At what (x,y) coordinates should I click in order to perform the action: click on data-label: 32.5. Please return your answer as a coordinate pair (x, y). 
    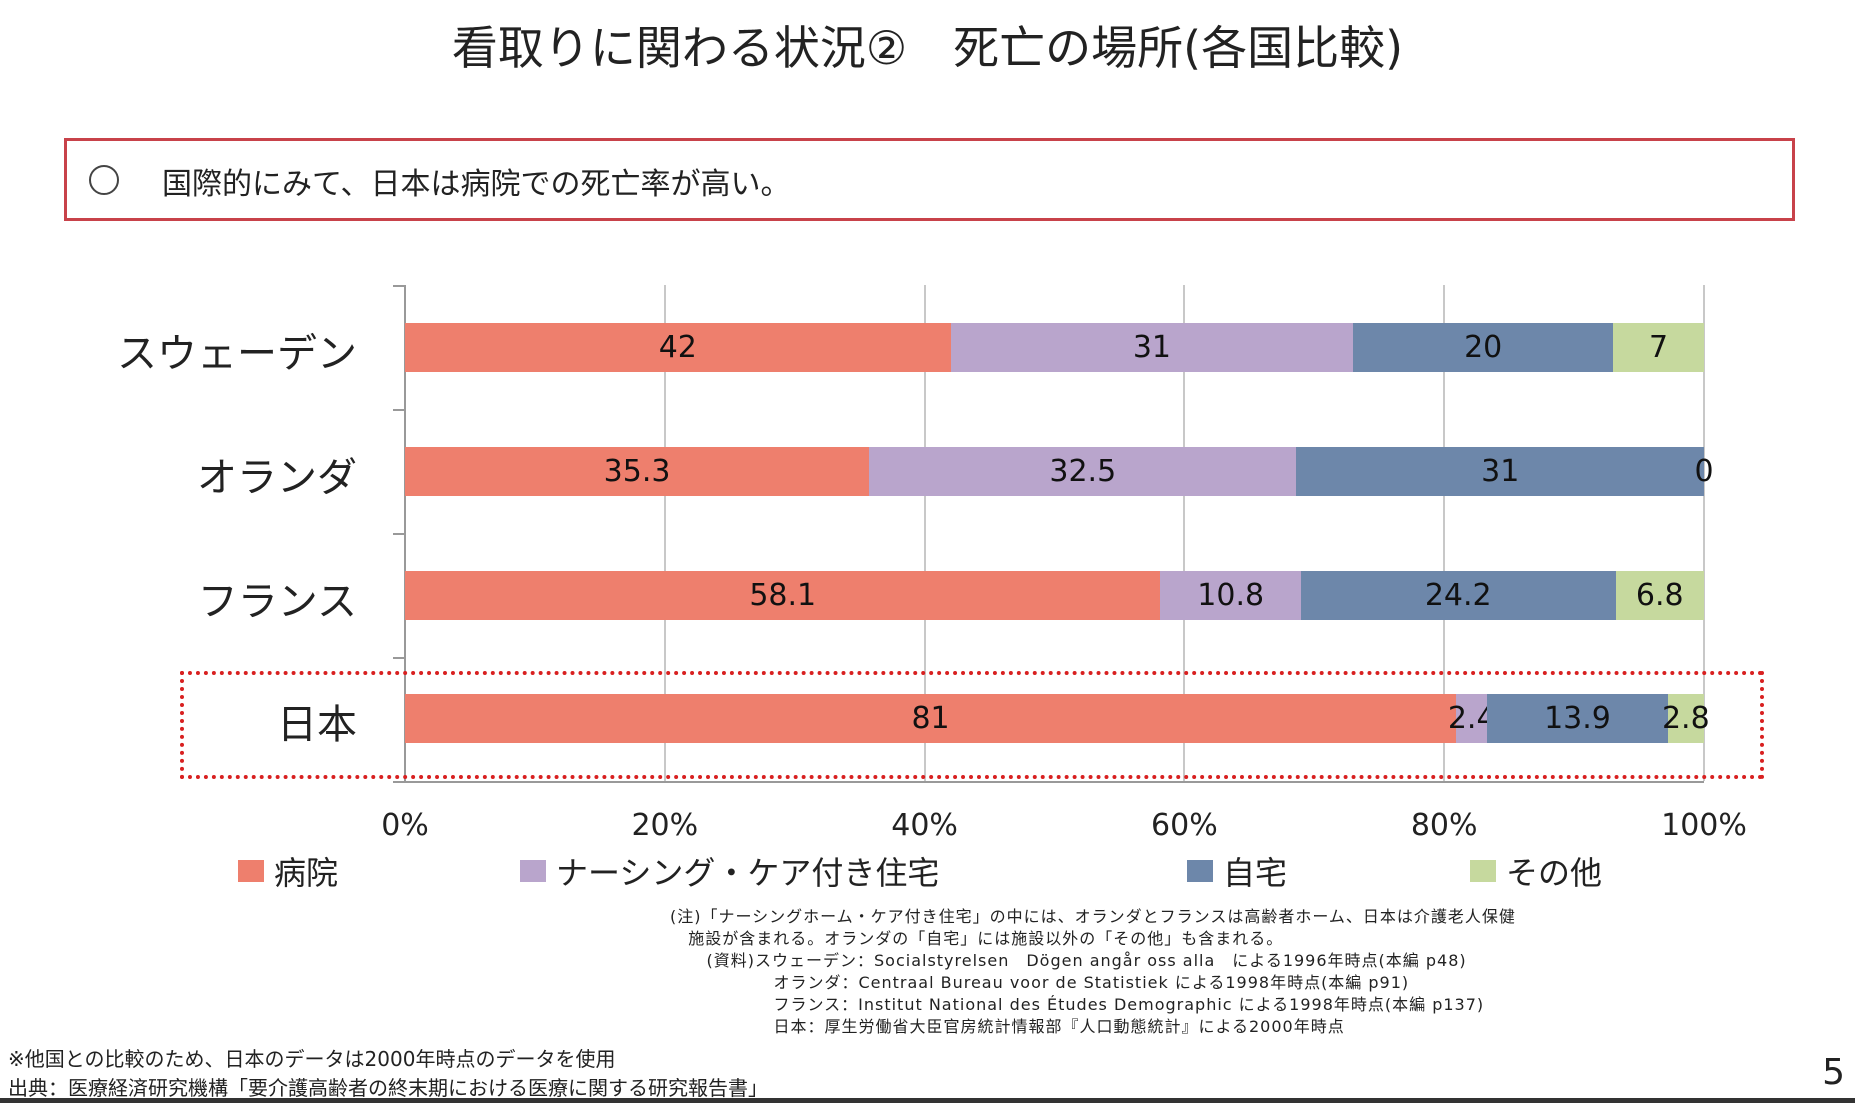
    Looking at the image, I should click on (1083, 471).